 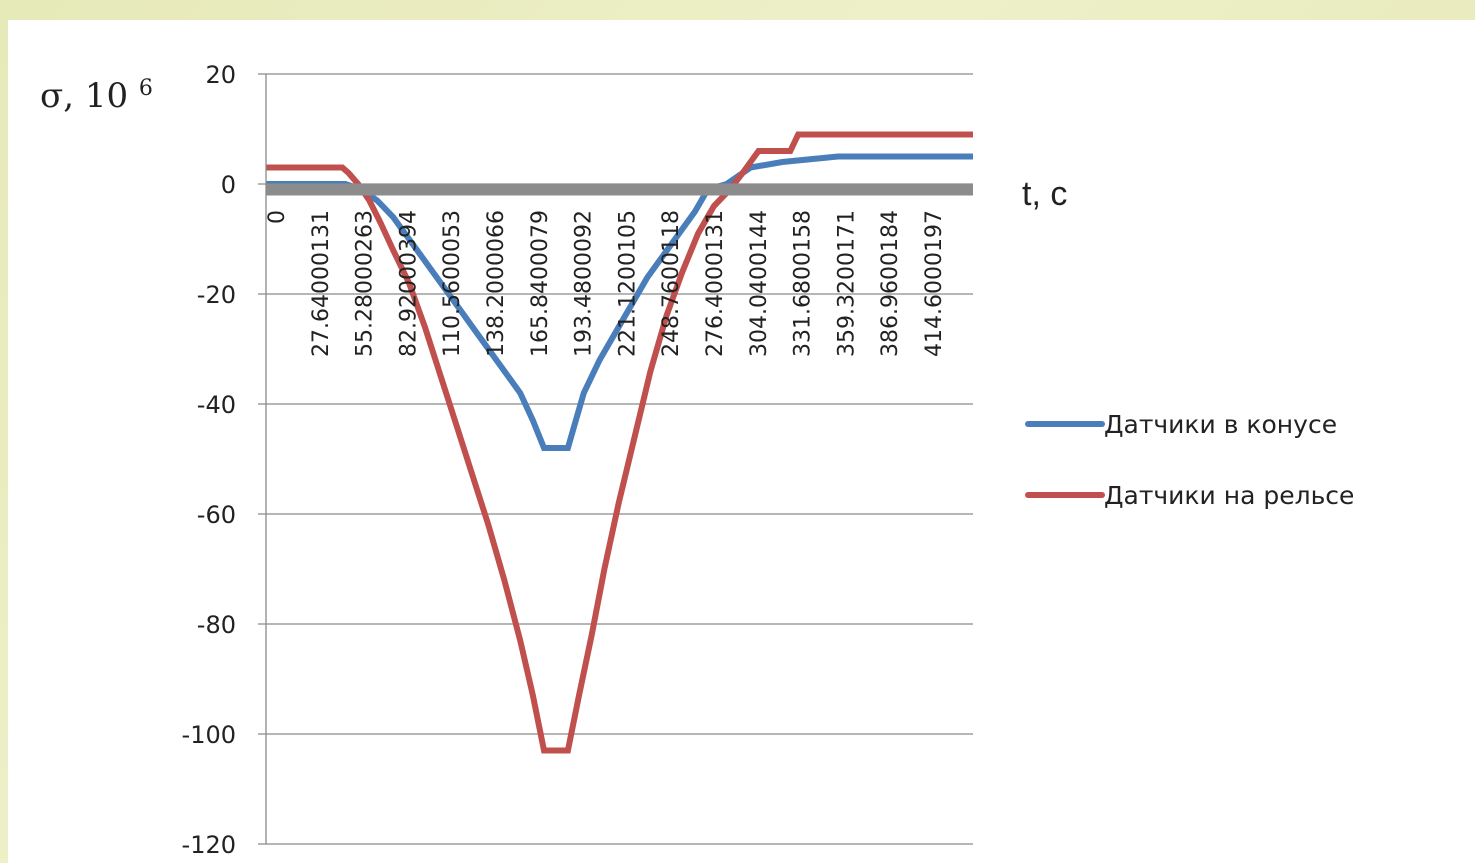 What do you see at coordinates (540, 283) in the screenshot?
I see `x-tick-label-6: 165.8400079` at bounding box center [540, 283].